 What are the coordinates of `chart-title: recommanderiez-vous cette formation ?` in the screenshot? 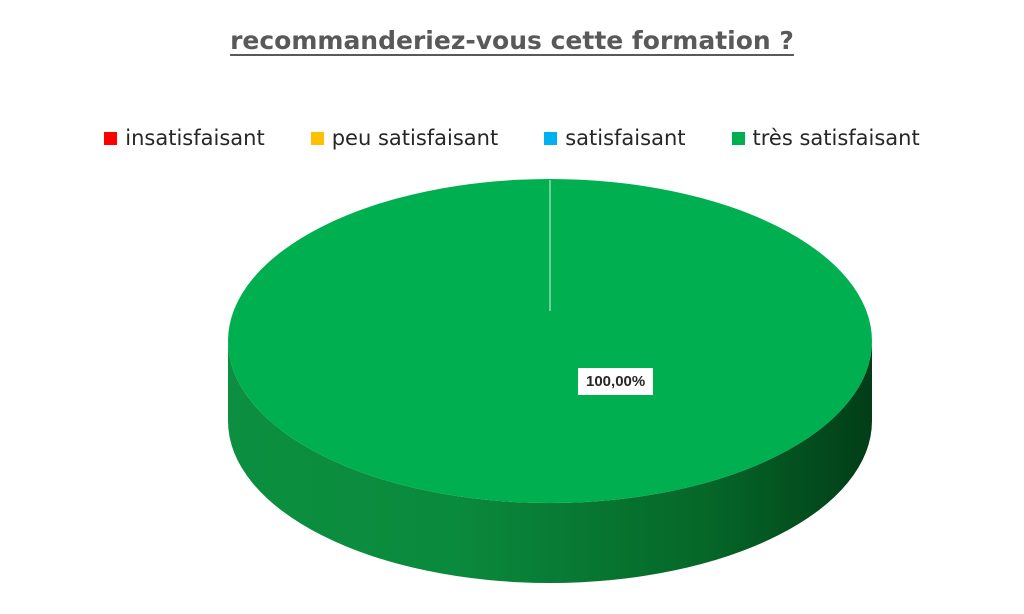 It's located at (512, 40).